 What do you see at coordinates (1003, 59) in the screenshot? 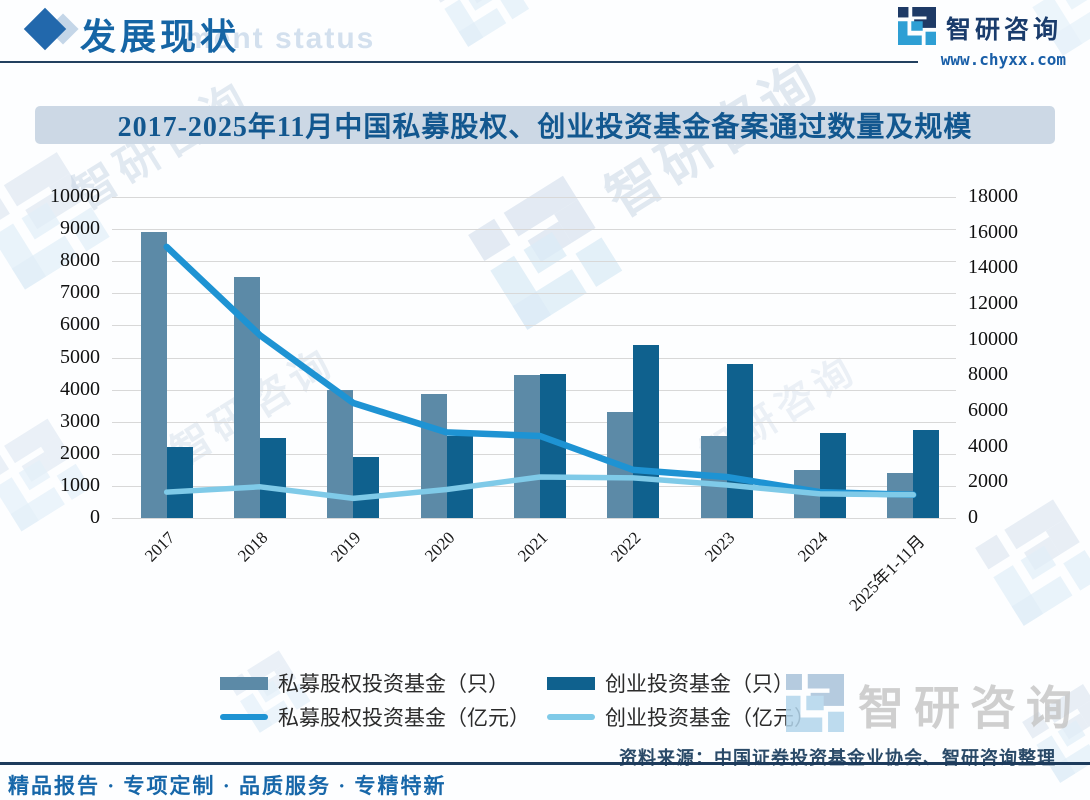
I see `brand-url: www.chyxx.com` at bounding box center [1003, 59].